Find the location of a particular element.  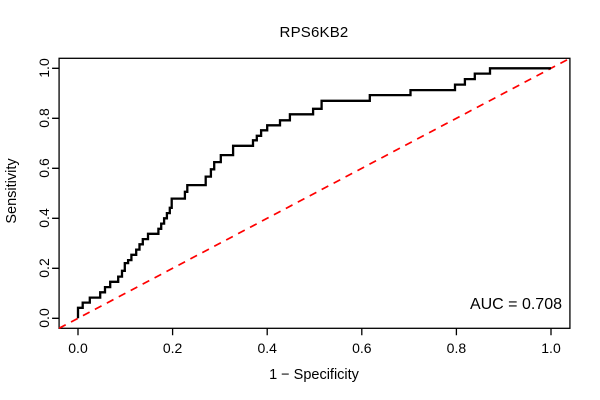

y-tick-label: 0.2 is located at coordinates (44, 268).